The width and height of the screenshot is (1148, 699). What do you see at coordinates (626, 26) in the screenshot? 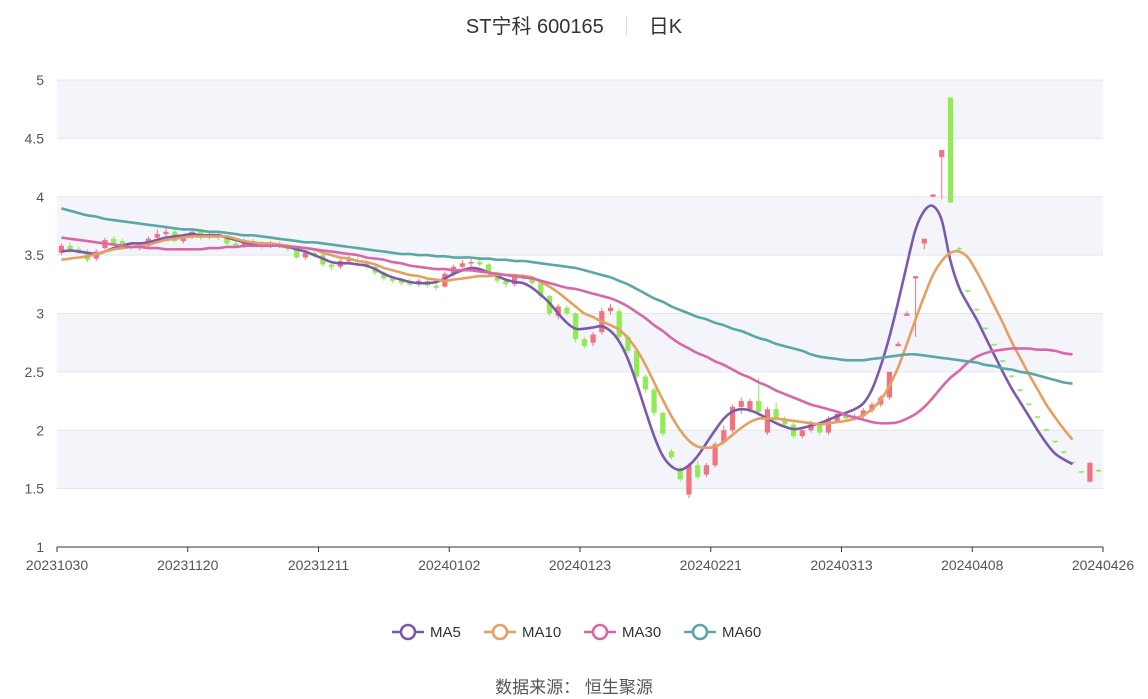
I see `title-divider` at bounding box center [626, 26].